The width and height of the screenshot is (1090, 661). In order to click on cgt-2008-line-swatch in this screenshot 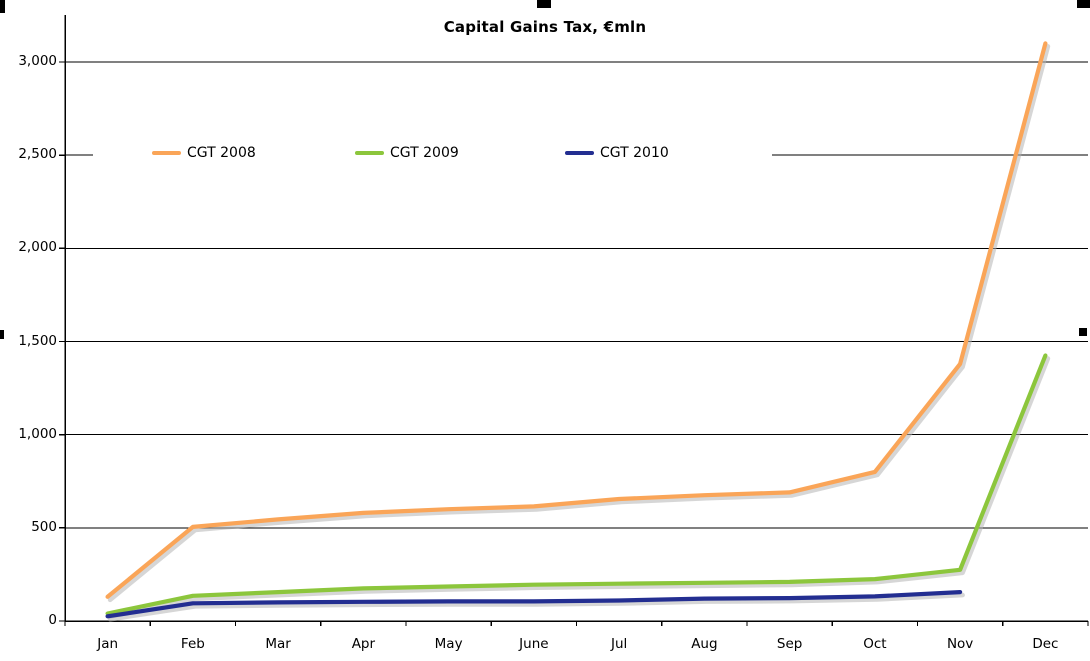, I will do `click(166, 152)`.